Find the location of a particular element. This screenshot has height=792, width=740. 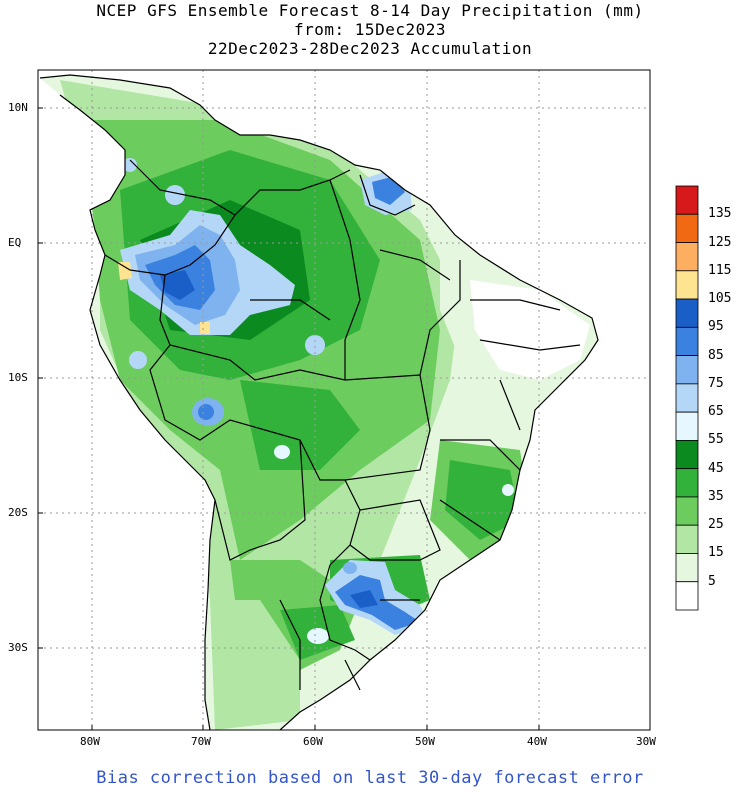

lon-label-80w: 80W is located at coordinates (90, 741).